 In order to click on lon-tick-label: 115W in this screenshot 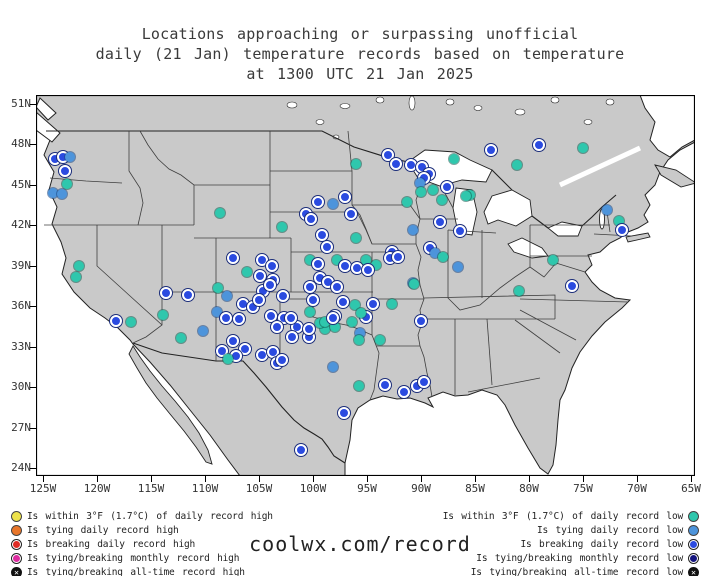, I will do `click(151, 488)`.